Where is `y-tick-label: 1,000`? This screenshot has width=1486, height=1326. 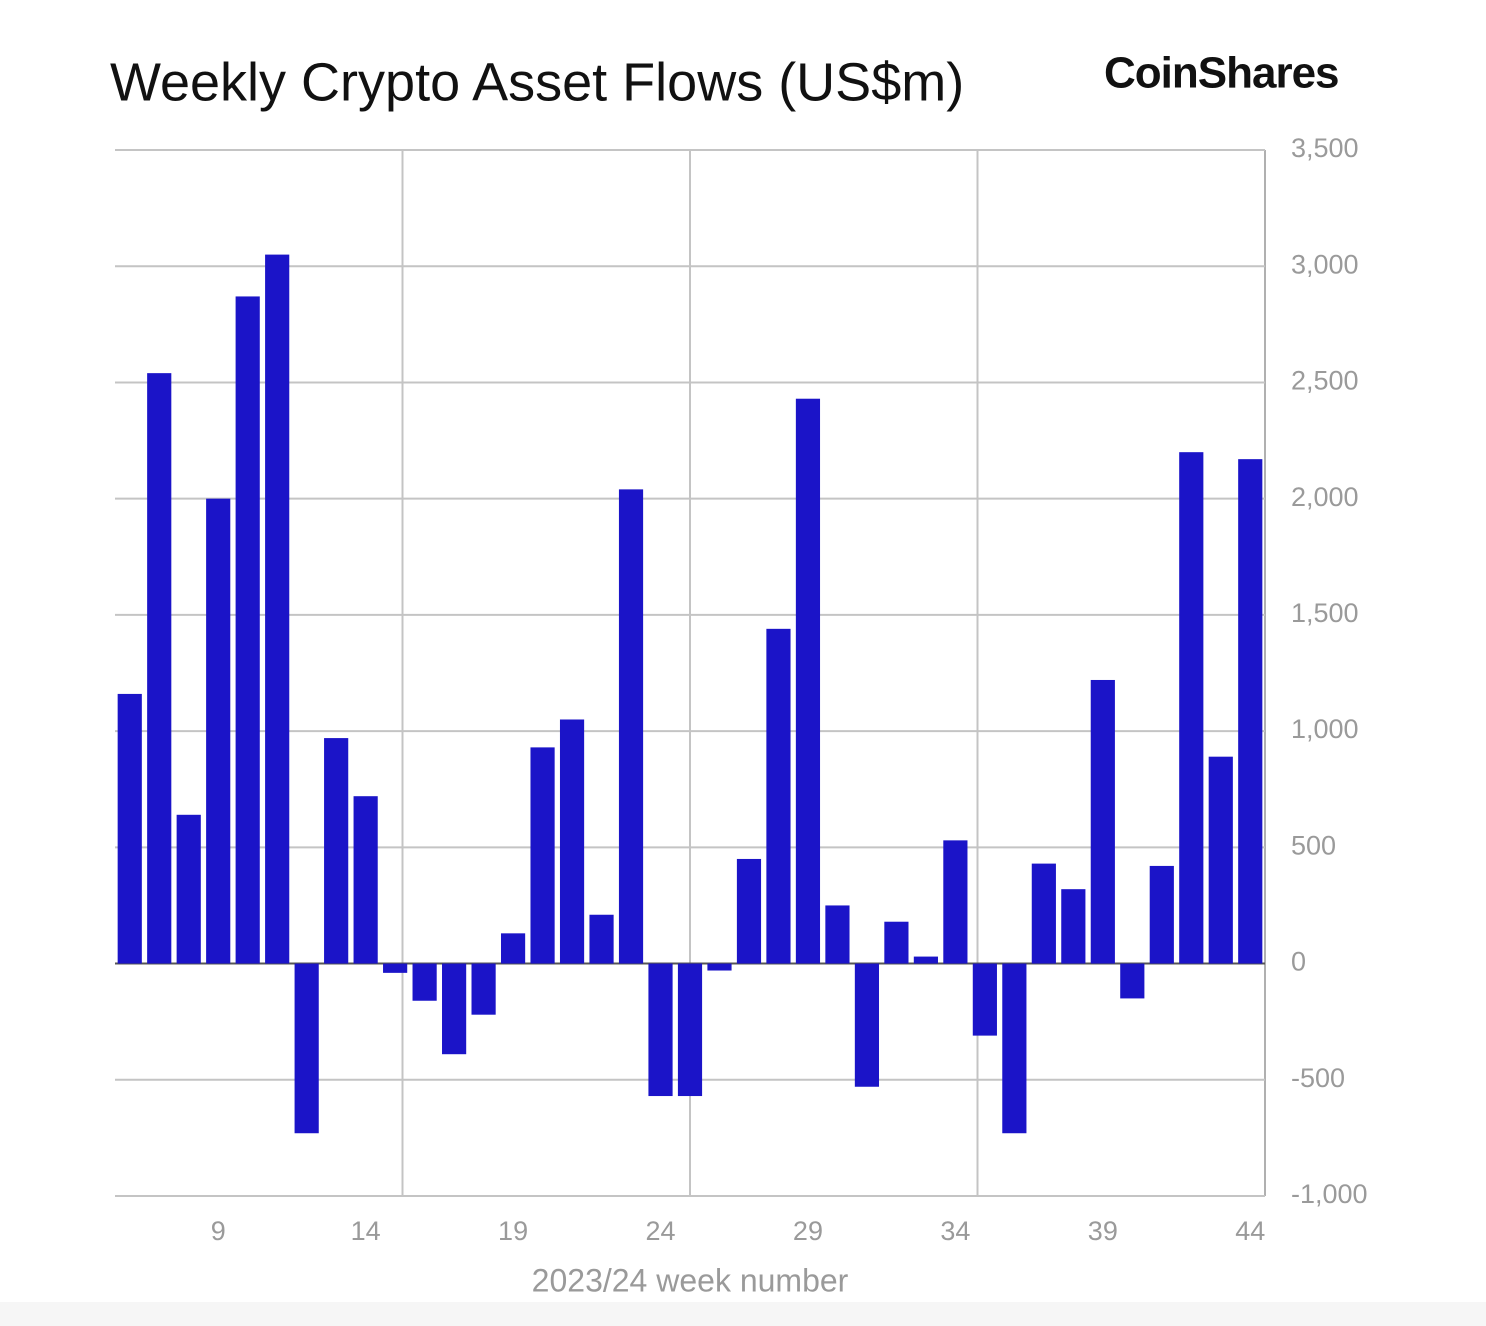 y-tick-label: 1,000 is located at coordinates (1325, 729).